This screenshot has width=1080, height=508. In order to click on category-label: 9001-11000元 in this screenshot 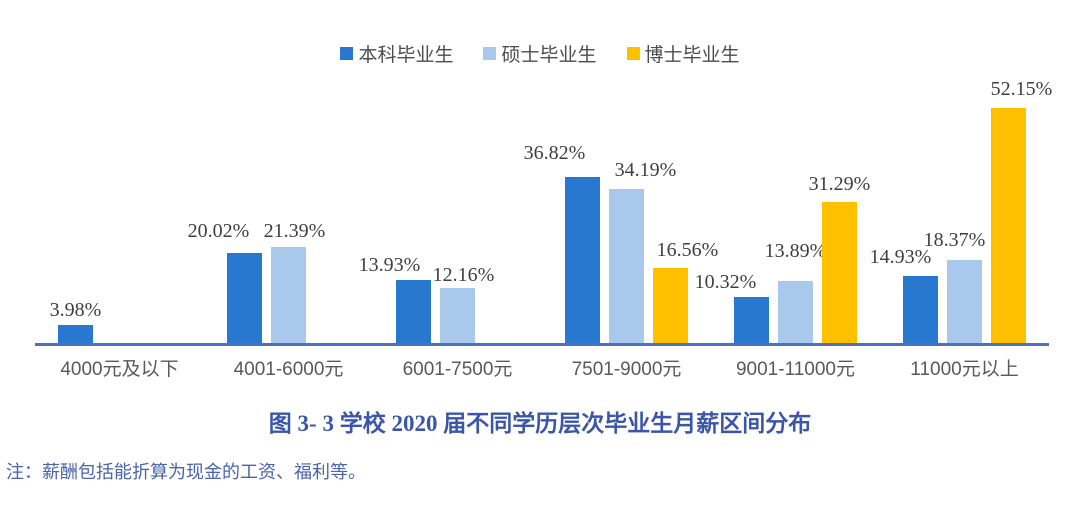, I will do `click(795, 369)`.